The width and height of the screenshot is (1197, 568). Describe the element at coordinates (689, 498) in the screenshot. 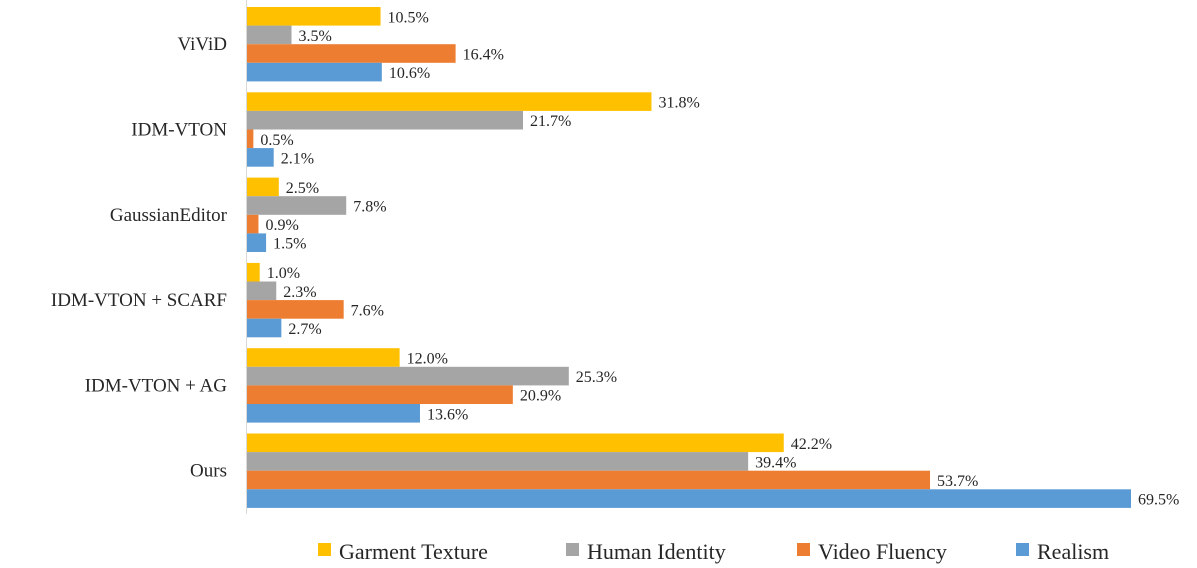

I see `bar-ours-realism` at that location.